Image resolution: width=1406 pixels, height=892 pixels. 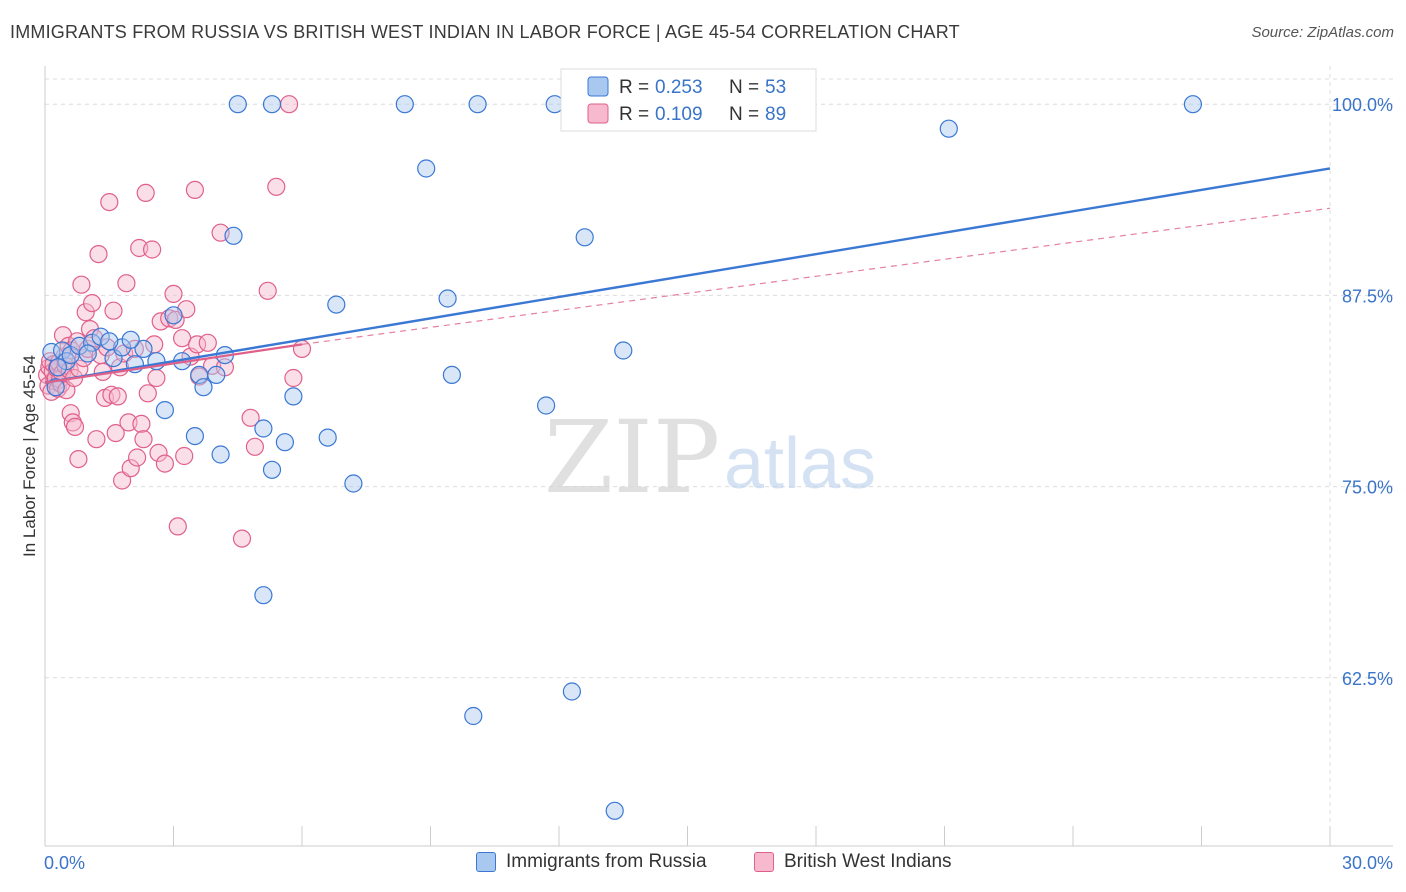 What do you see at coordinates (632, 457) in the screenshot?
I see `watermark-zip: ZIP` at bounding box center [632, 457].